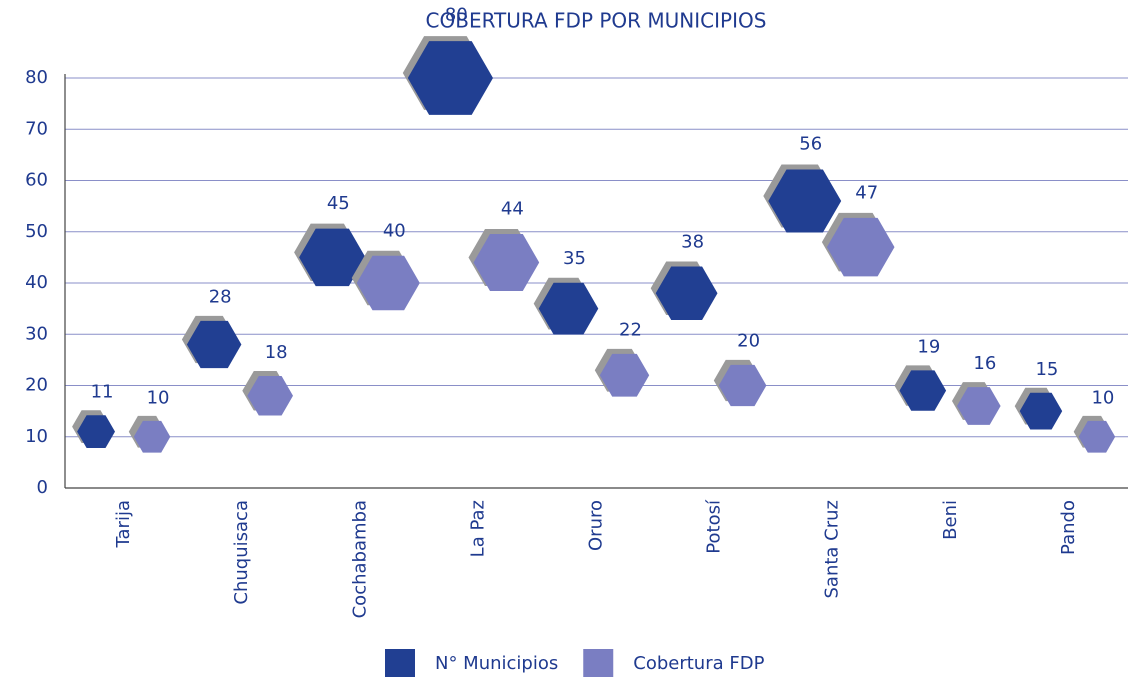 This screenshot has width=1138, height=678. I want to click on x-tick-label: Potosí, so click(714, 526).